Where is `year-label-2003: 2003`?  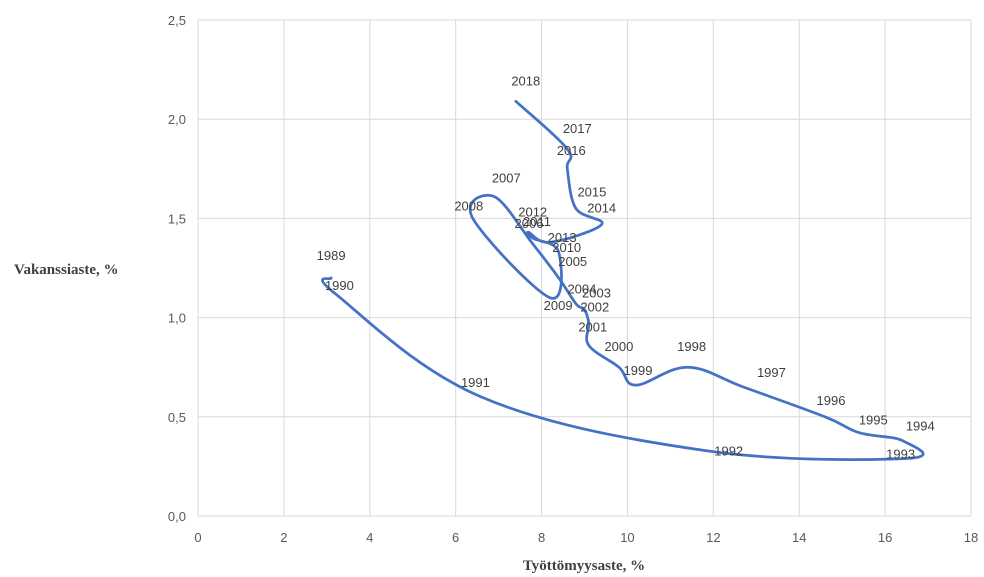 year-label-2003: 2003 is located at coordinates (596, 293).